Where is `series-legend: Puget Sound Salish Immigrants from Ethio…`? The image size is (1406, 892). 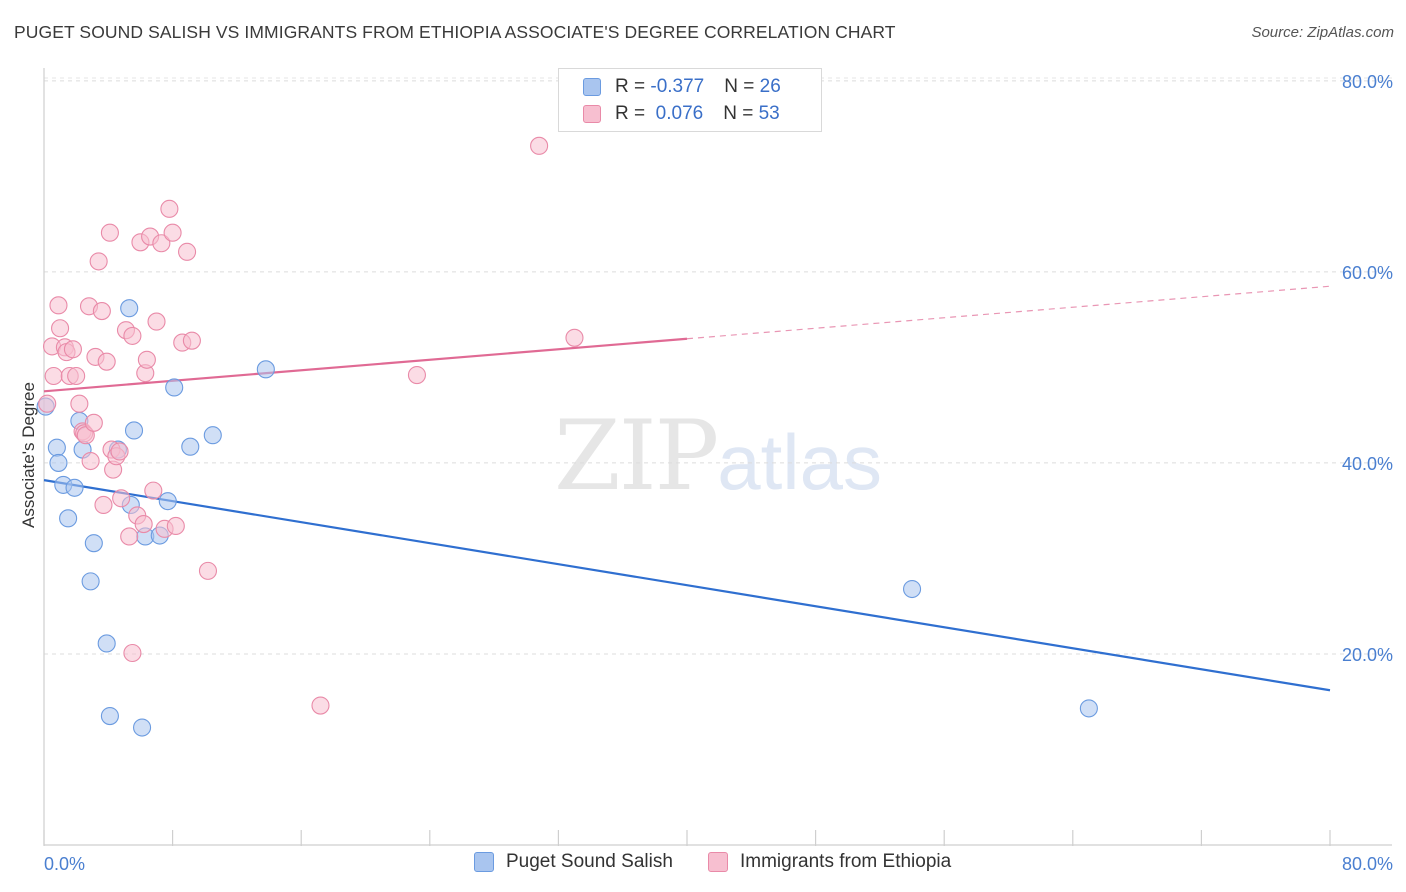 series-legend: Puget Sound Salish Immigrants from Ethio… is located at coordinates (703, 865).